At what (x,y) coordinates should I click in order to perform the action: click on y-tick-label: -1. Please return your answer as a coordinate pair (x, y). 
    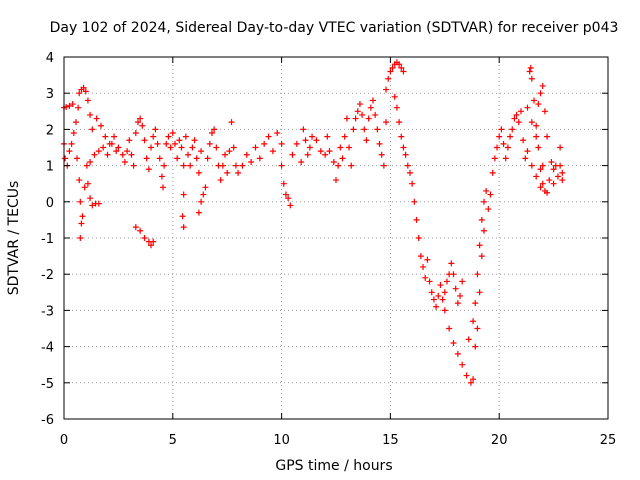
    Looking at the image, I should click on (47, 239).